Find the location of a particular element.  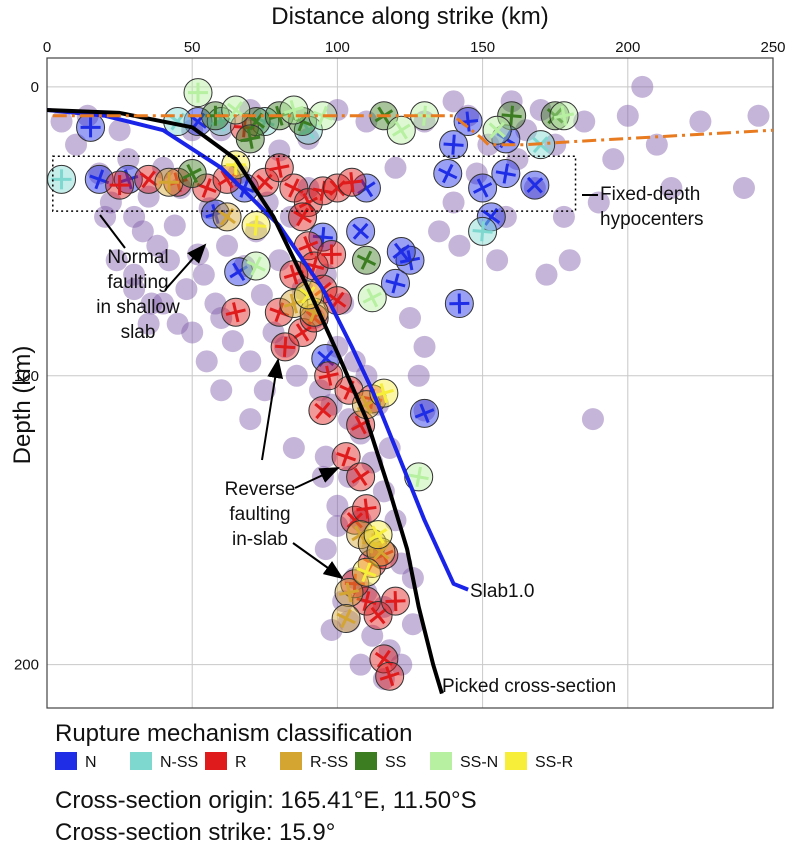

annotation-line: faulting is located at coordinates (137, 282).